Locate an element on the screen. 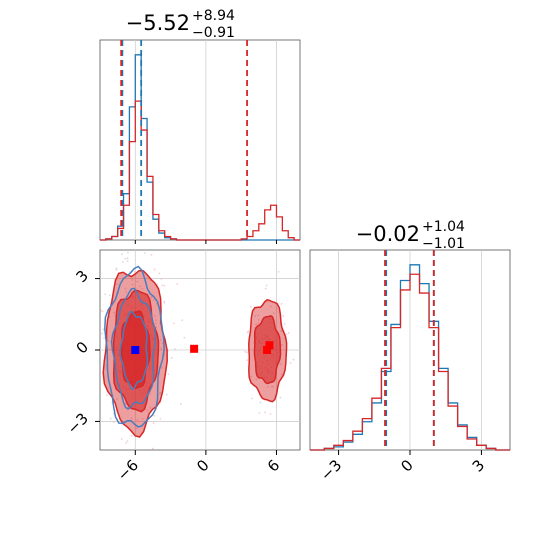 This screenshot has width=550, height=550. title-upper-error: +1.04 is located at coordinates (443, 227).